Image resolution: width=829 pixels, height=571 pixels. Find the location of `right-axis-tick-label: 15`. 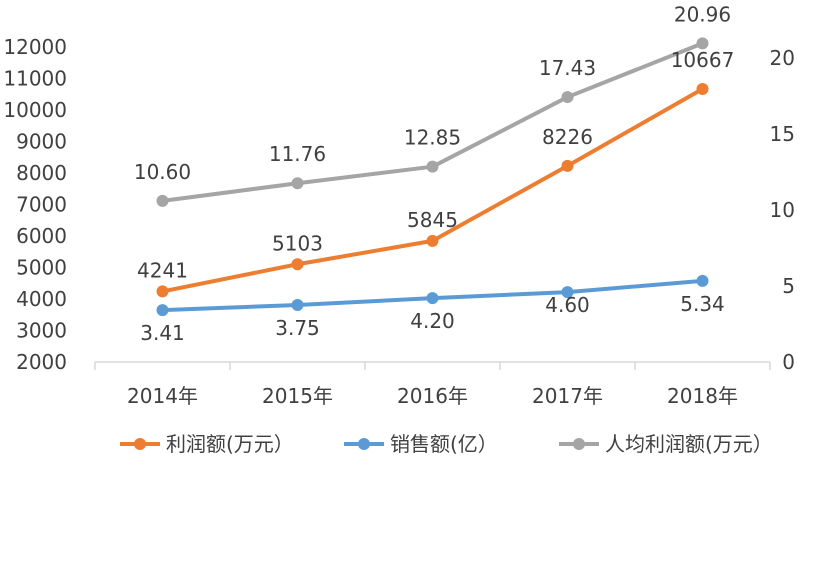

right-axis-tick-label: 15 is located at coordinates (782, 134).